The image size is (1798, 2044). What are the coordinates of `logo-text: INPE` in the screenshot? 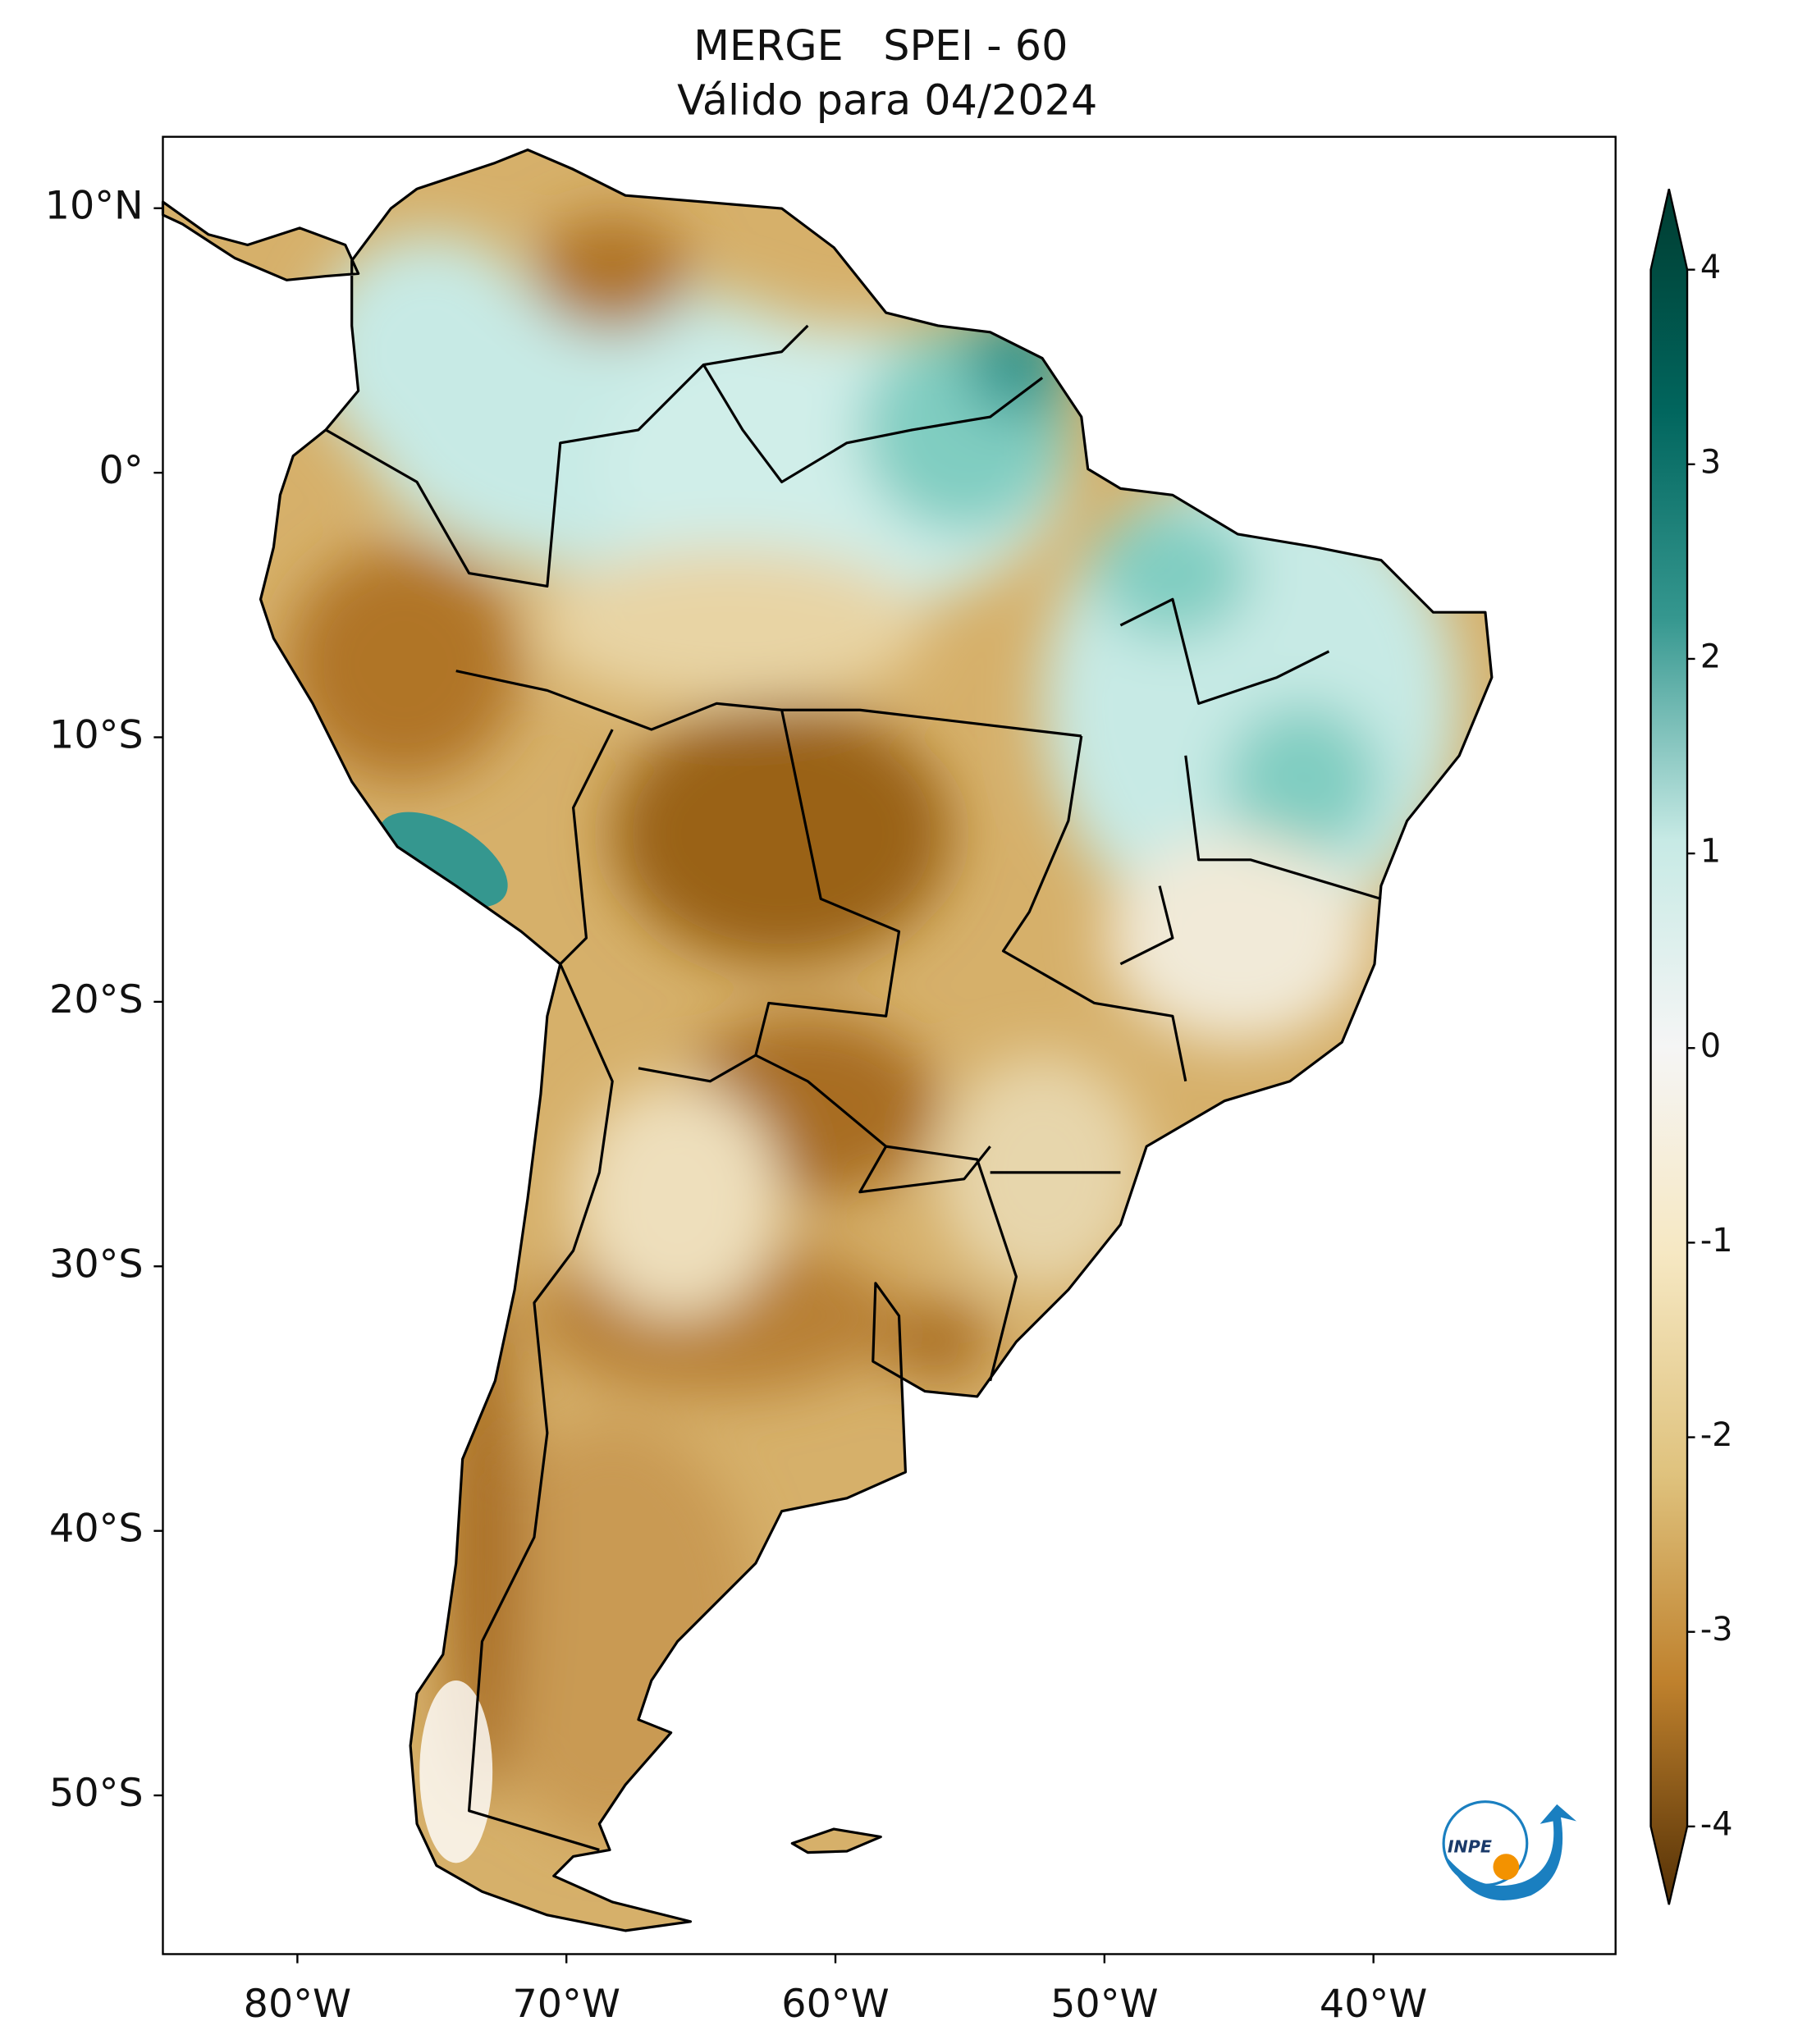 It's located at (1470, 1847).